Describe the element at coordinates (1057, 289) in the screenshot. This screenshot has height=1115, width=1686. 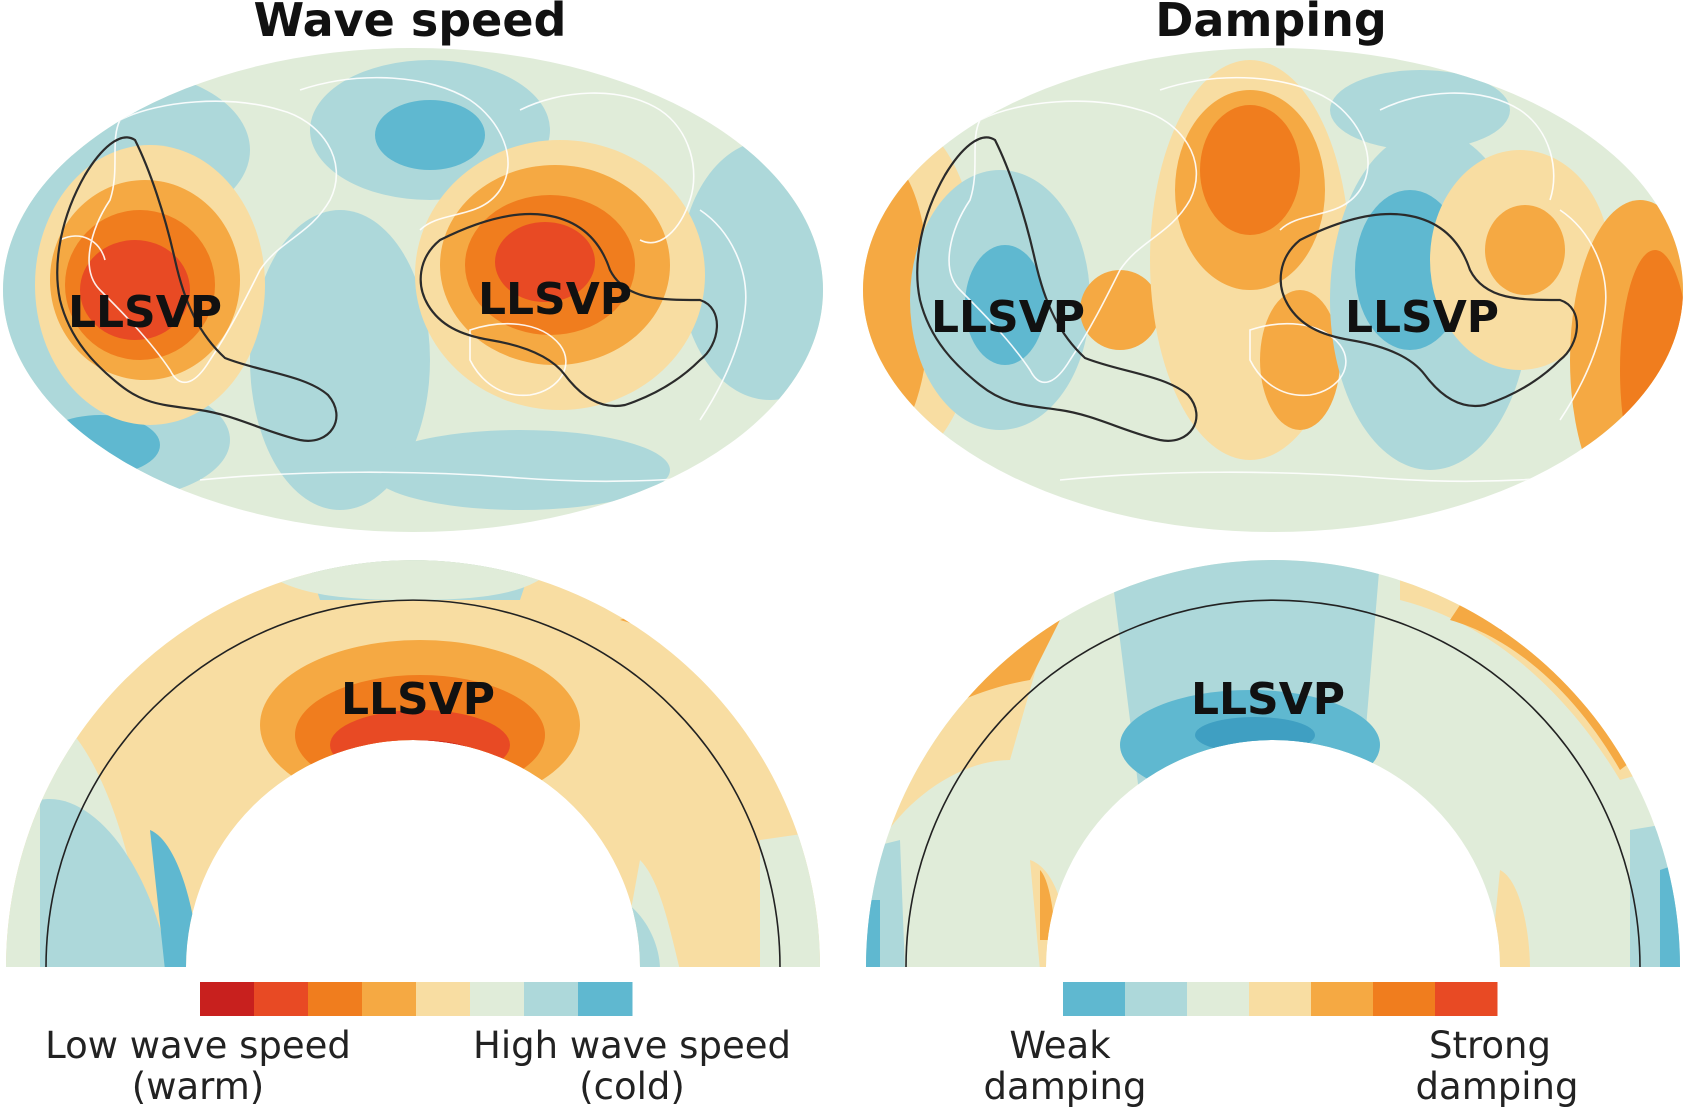
I see `llsvp-outline-africa-damping` at that location.